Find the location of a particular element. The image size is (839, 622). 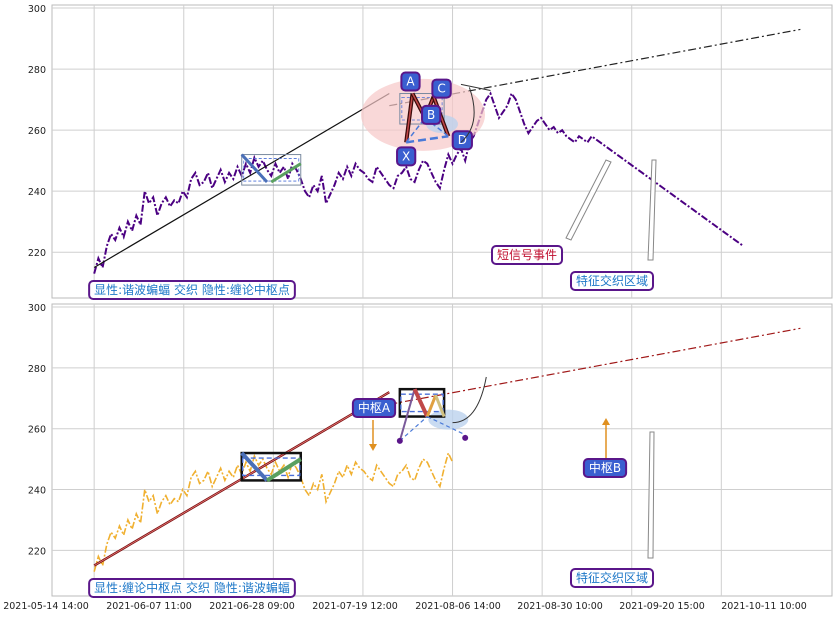

projection-line is located at coordinates (595, 366).